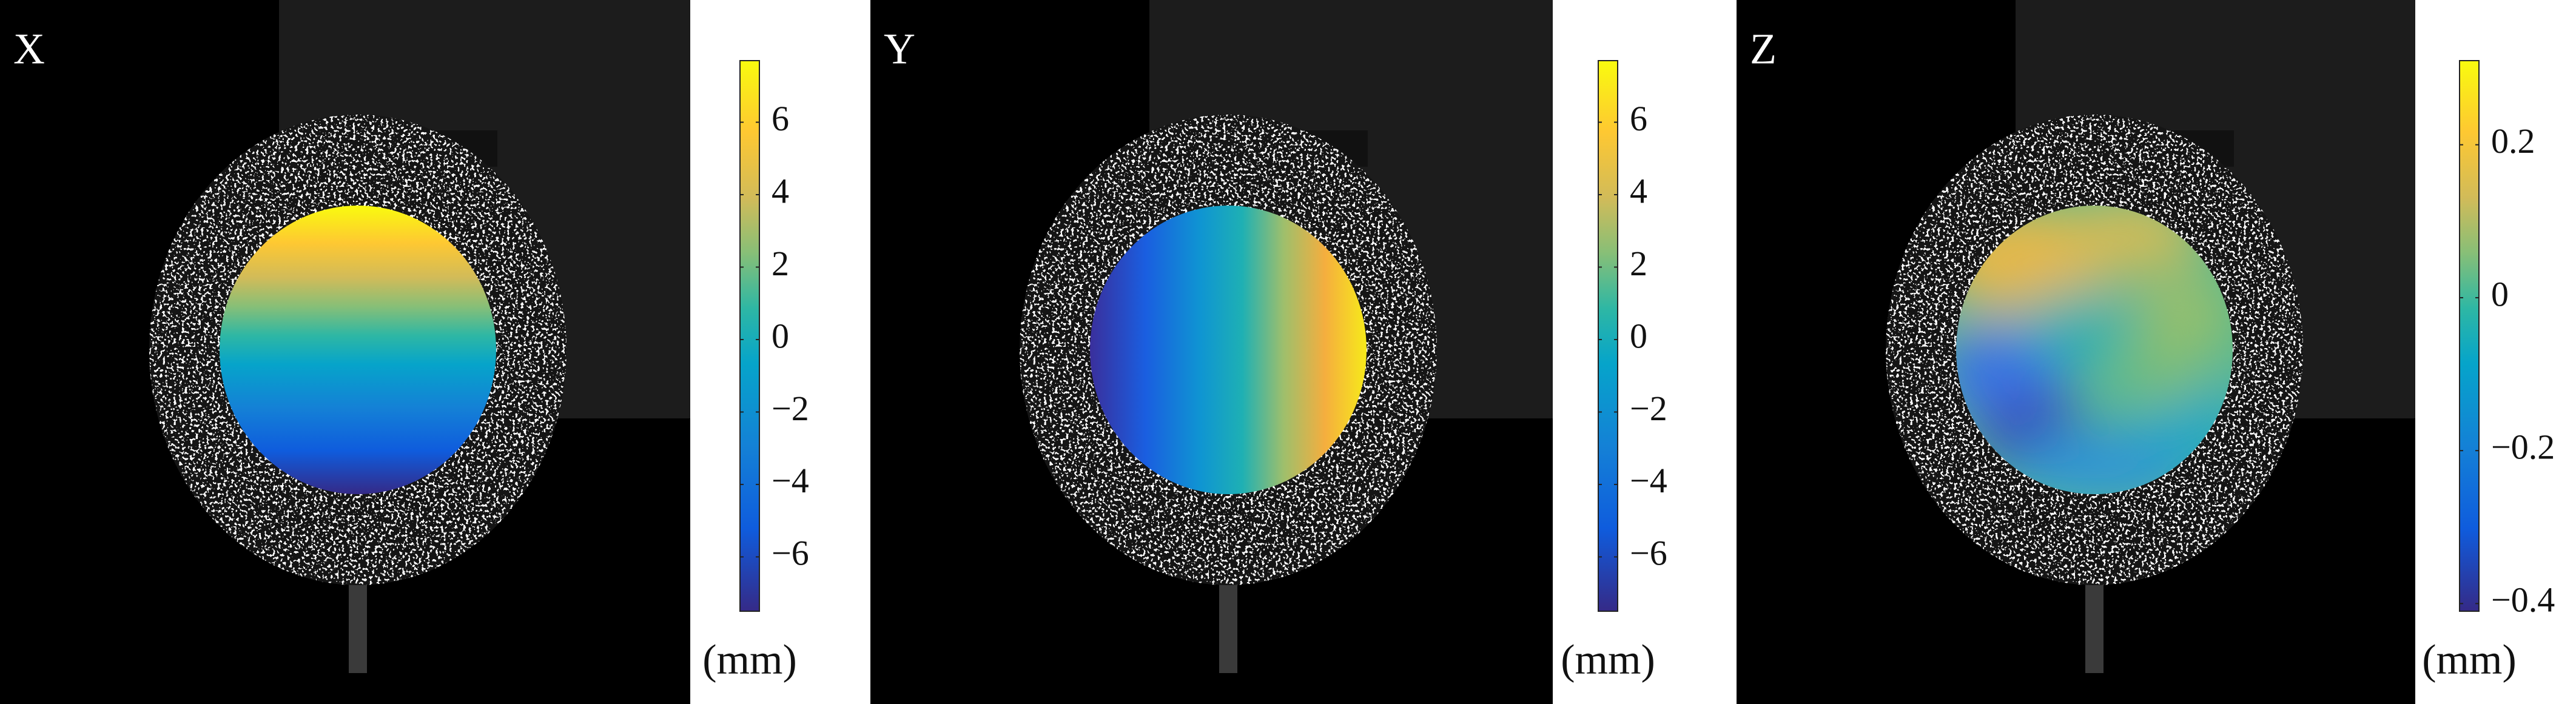  I want to click on panel-label: X, so click(29, 49).